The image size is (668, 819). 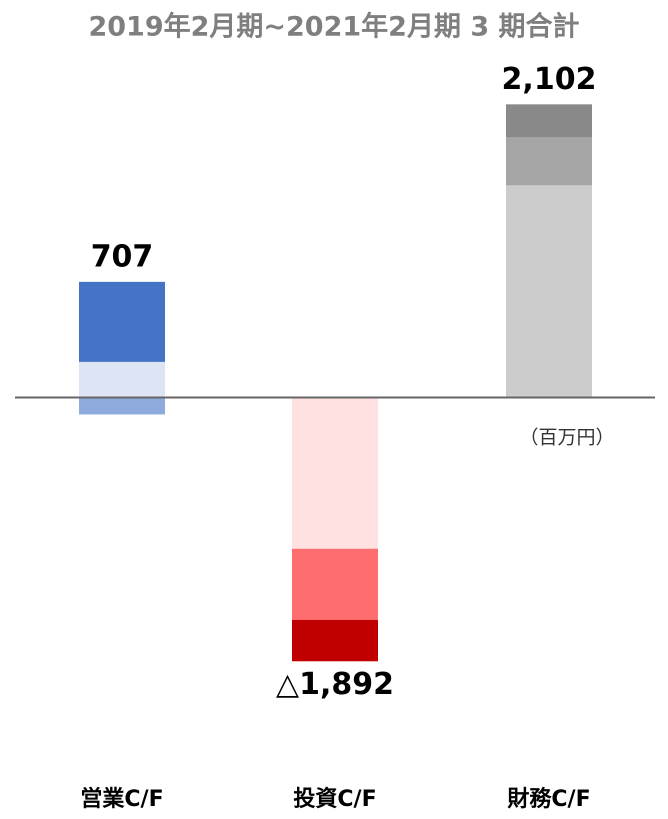 I want to click on value-label: △1,892, so click(x=335, y=684).